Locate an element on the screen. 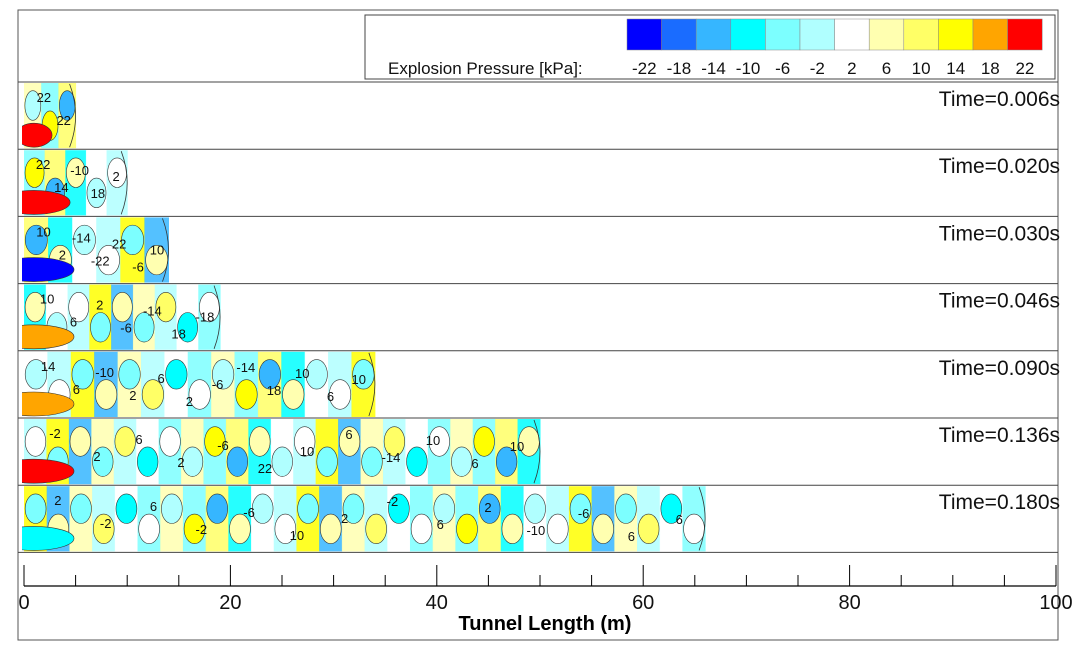 The width and height of the screenshot is (1086, 661). legend-title: Explosion Pressure [kPa]: is located at coordinates (485, 68).